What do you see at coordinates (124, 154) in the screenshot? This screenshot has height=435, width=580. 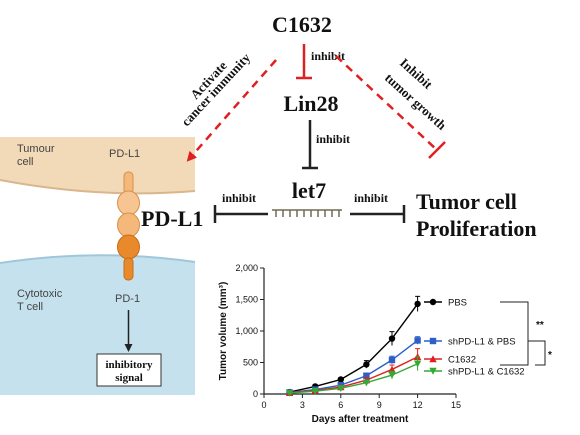 I see `pdl1-small-label: PD-L1` at bounding box center [124, 154].